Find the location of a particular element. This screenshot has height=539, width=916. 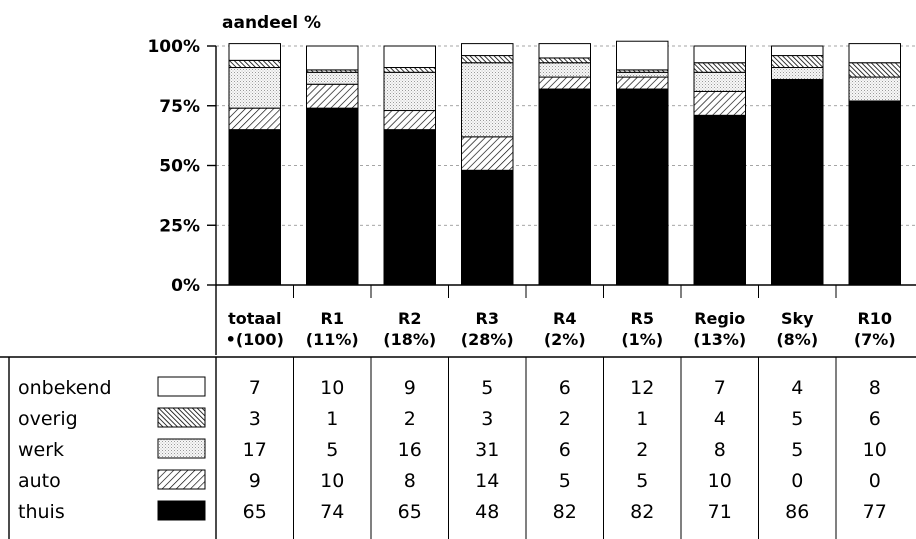

x-tick-label: totaal is located at coordinates (254, 318).